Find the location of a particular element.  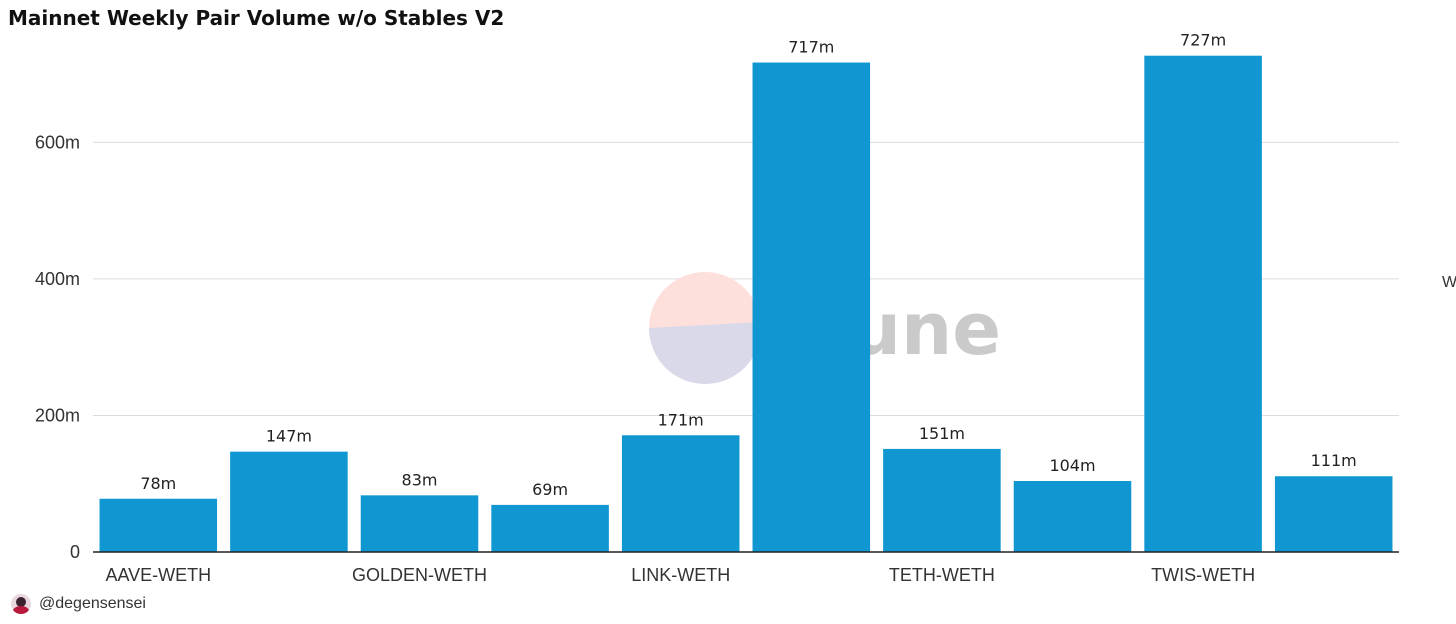

x-tick-label: AAVE-WETH is located at coordinates (158, 575).